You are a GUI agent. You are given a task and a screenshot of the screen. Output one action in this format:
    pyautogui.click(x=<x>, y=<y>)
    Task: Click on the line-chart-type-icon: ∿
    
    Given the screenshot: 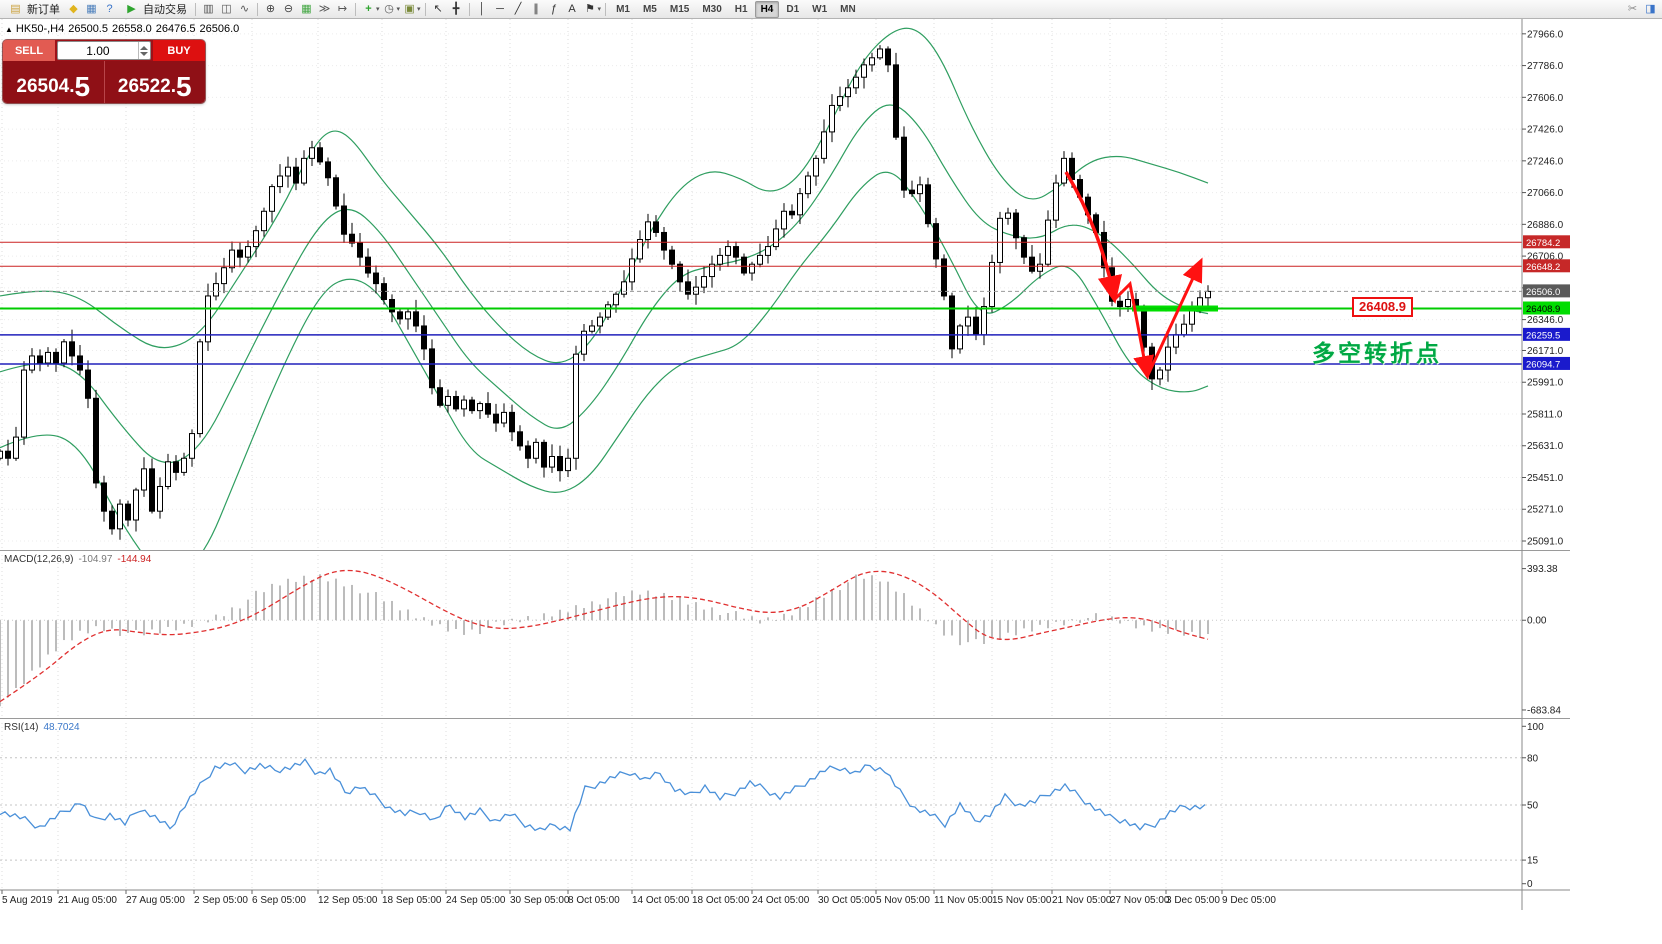 What is the action you would take?
    pyautogui.click(x=244, y=9)
    